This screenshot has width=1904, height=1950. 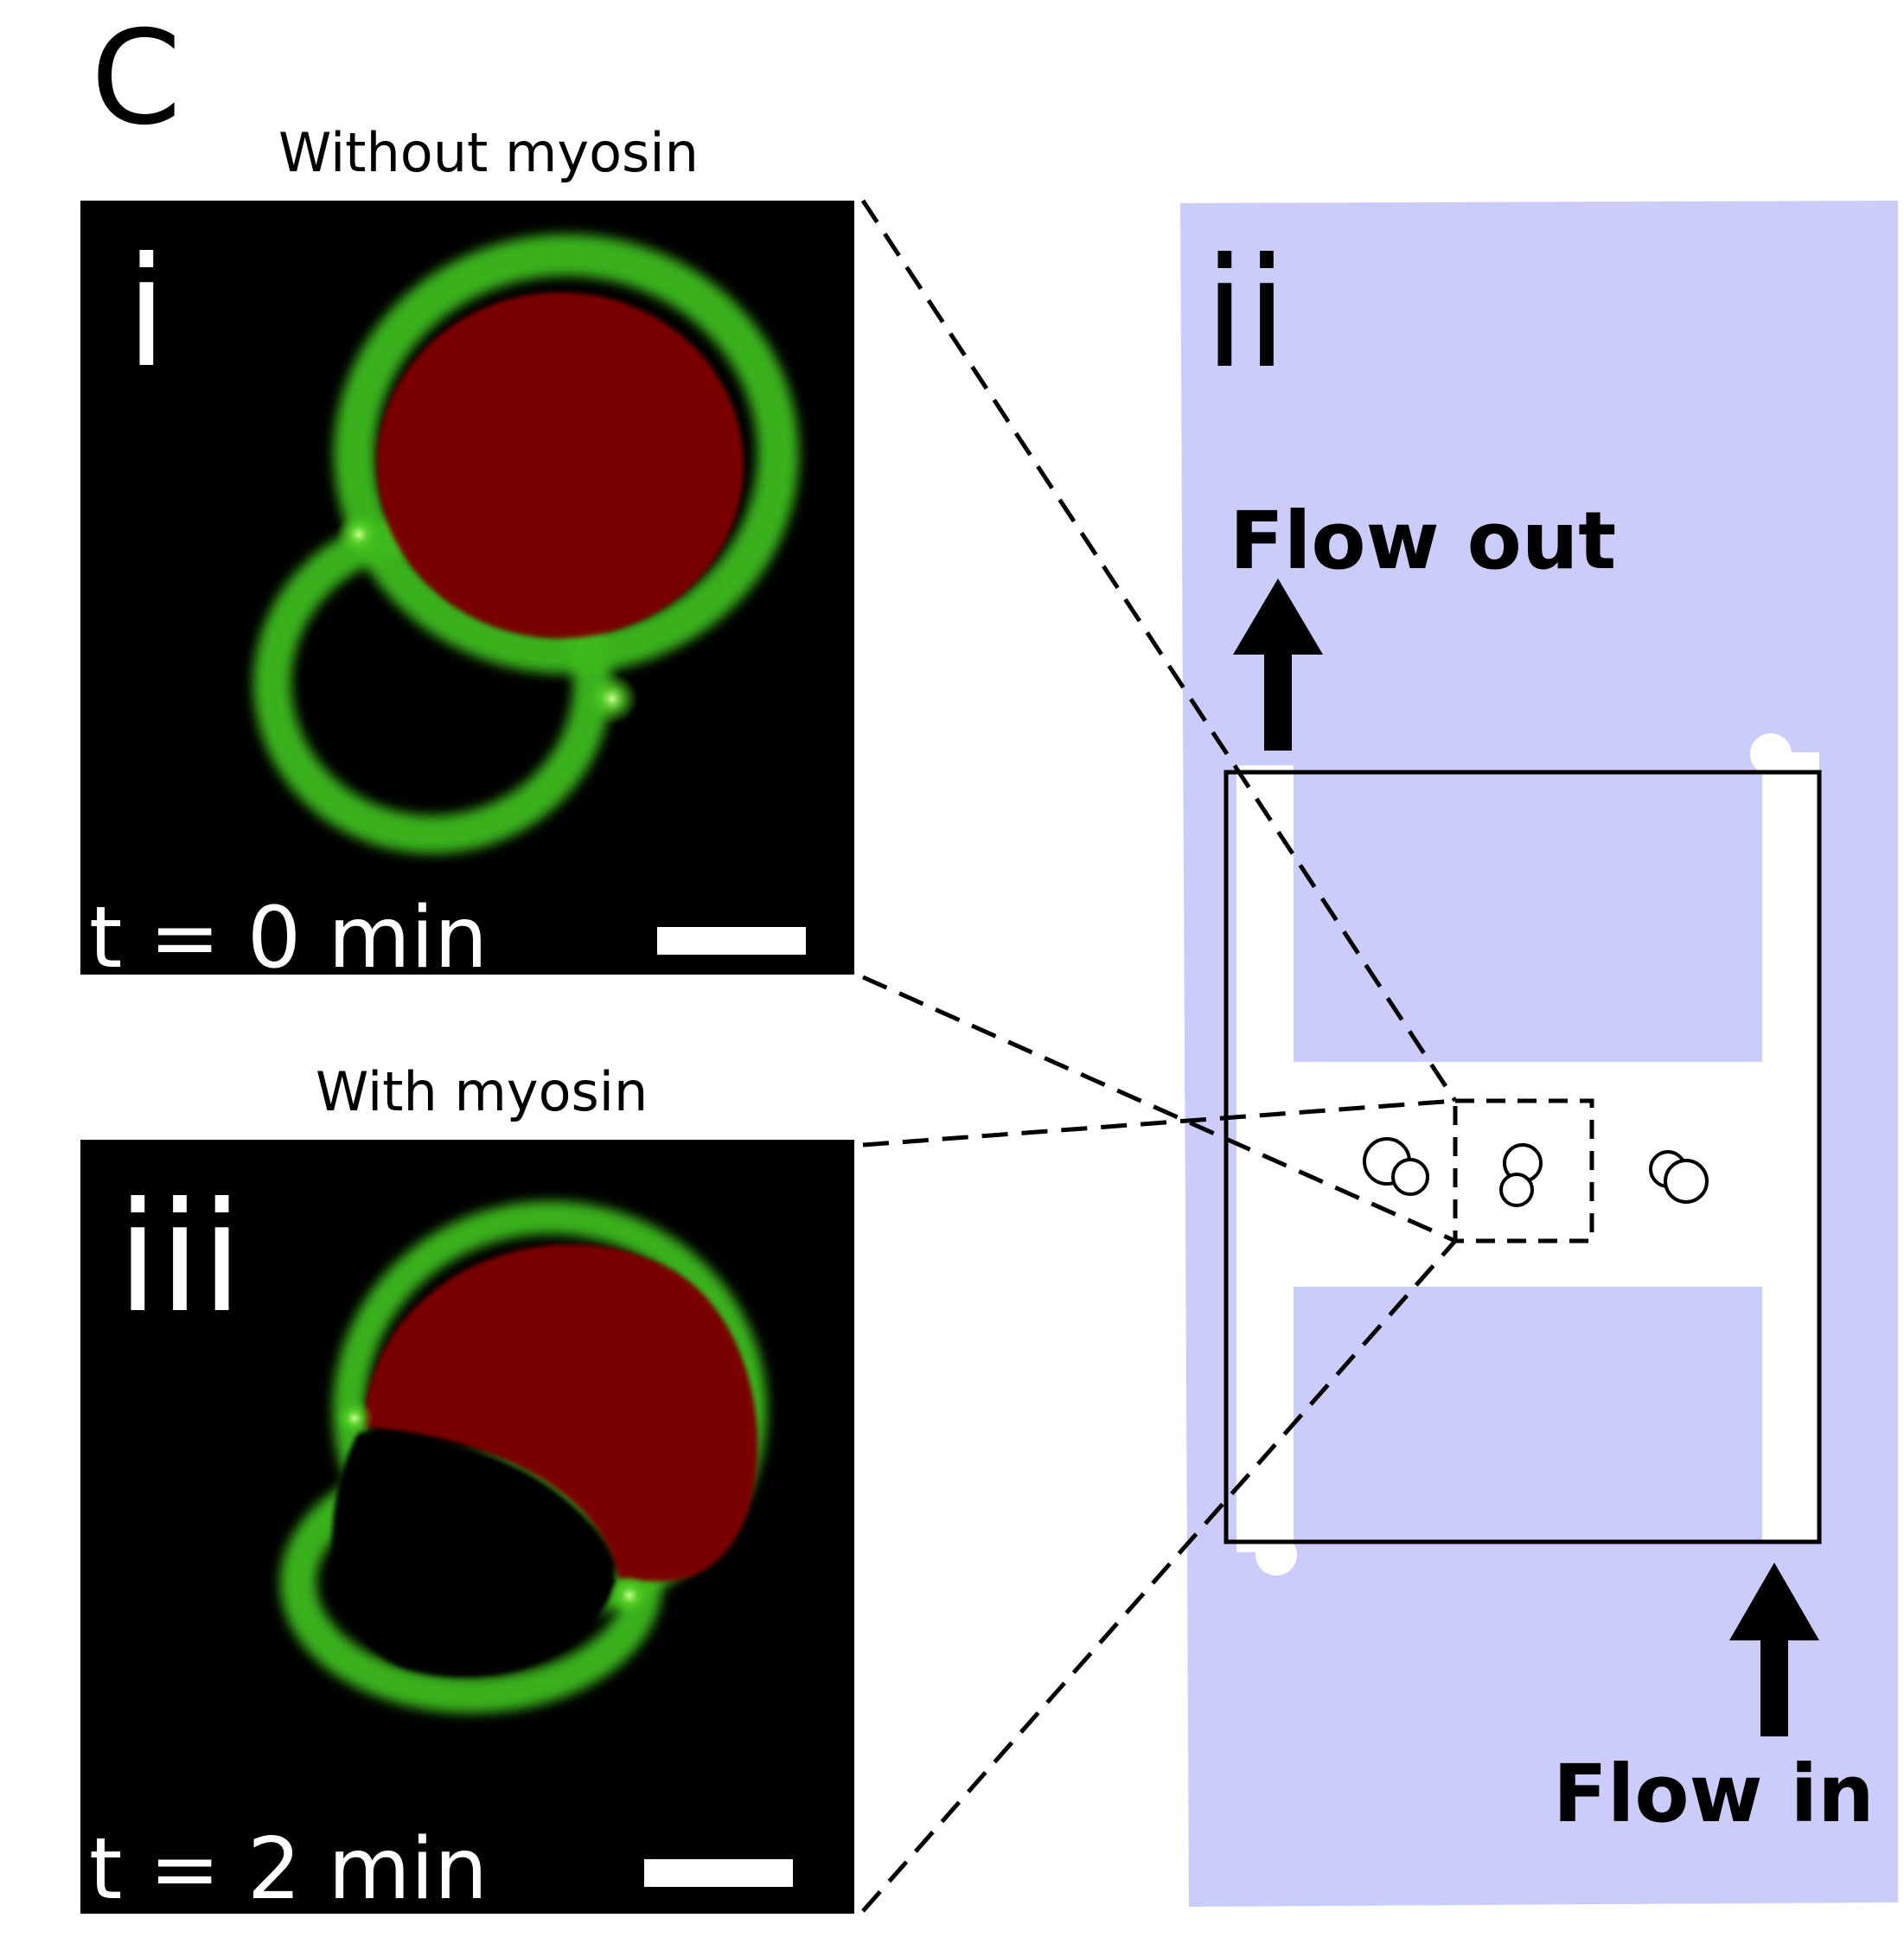 I want to click on panel-i-numeral: i, so click(x=146, y=313).